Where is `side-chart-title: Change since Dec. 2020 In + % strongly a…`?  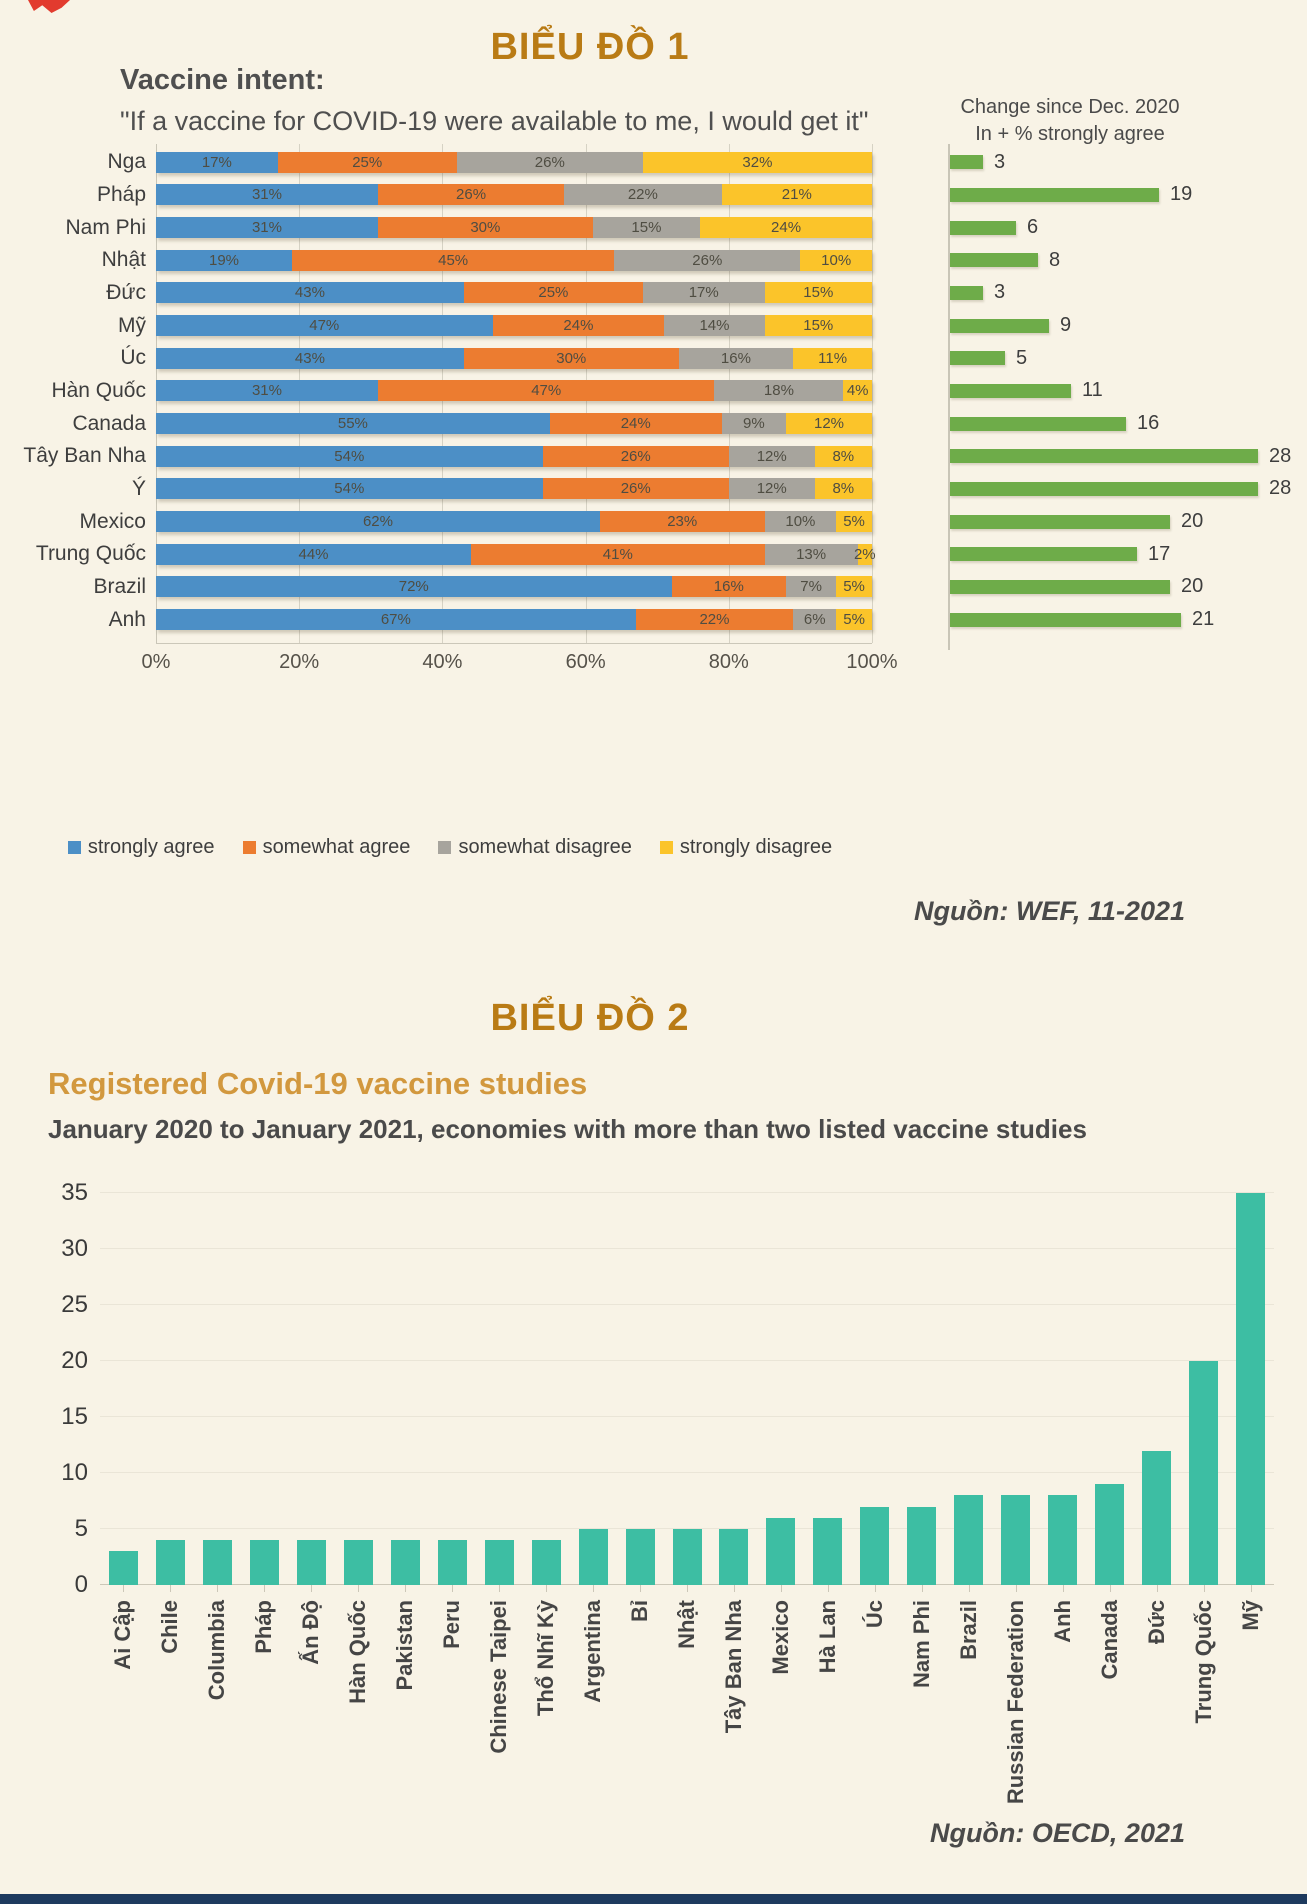
side-chart-title: Change since Dec. 2020 In + % strongly a… is located at coordinates (1070, 121).